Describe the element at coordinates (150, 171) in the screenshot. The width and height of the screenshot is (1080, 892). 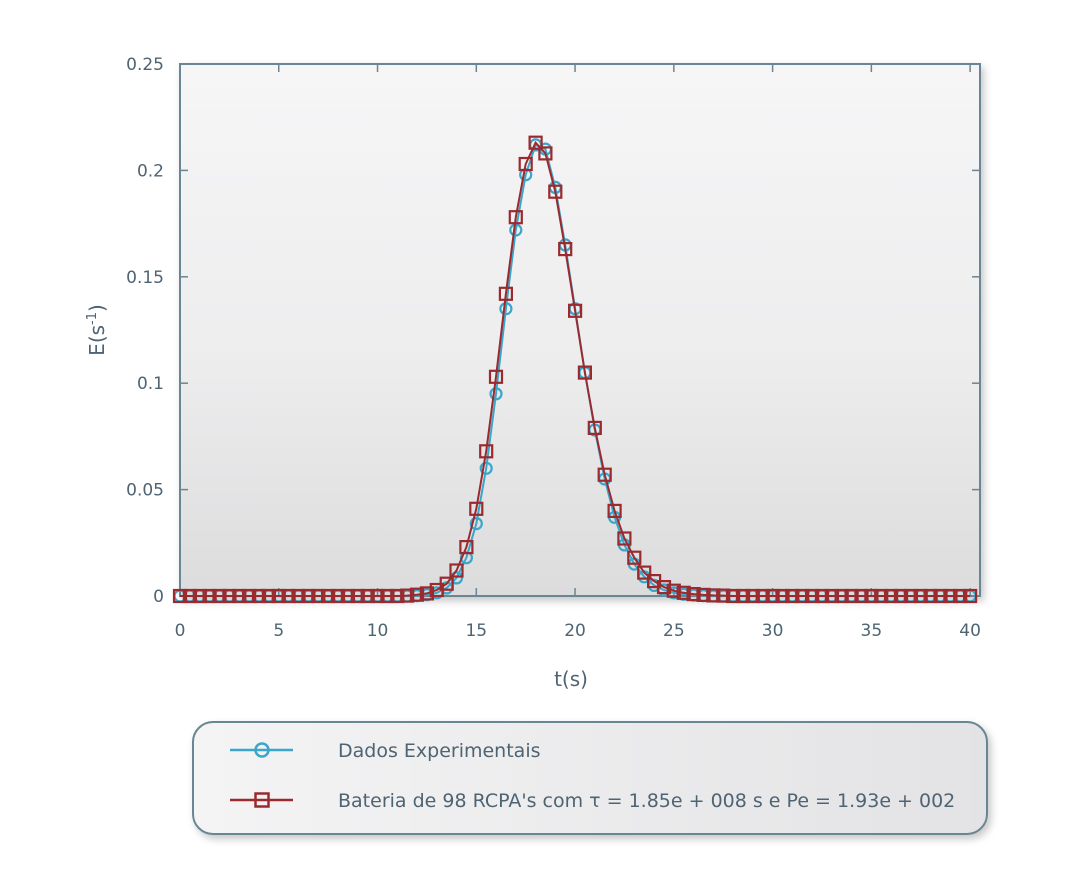
I see `y-tick-label: 0.2` at that location.